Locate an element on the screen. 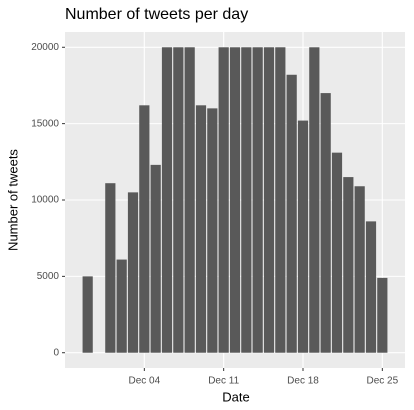 Image resolution: width=414 pixels, height=410 pixels. x-tick-label: Dec 18 is located at coordinates (303, 381).